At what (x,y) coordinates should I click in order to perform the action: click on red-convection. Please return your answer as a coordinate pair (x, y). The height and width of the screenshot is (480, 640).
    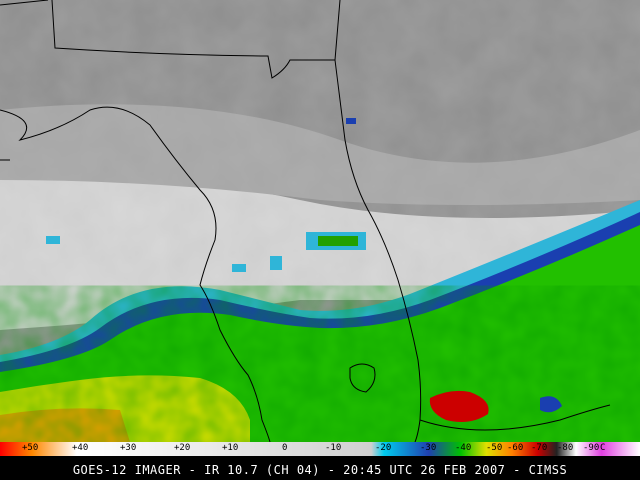
    Looking at the image, I should click on (459, 406).